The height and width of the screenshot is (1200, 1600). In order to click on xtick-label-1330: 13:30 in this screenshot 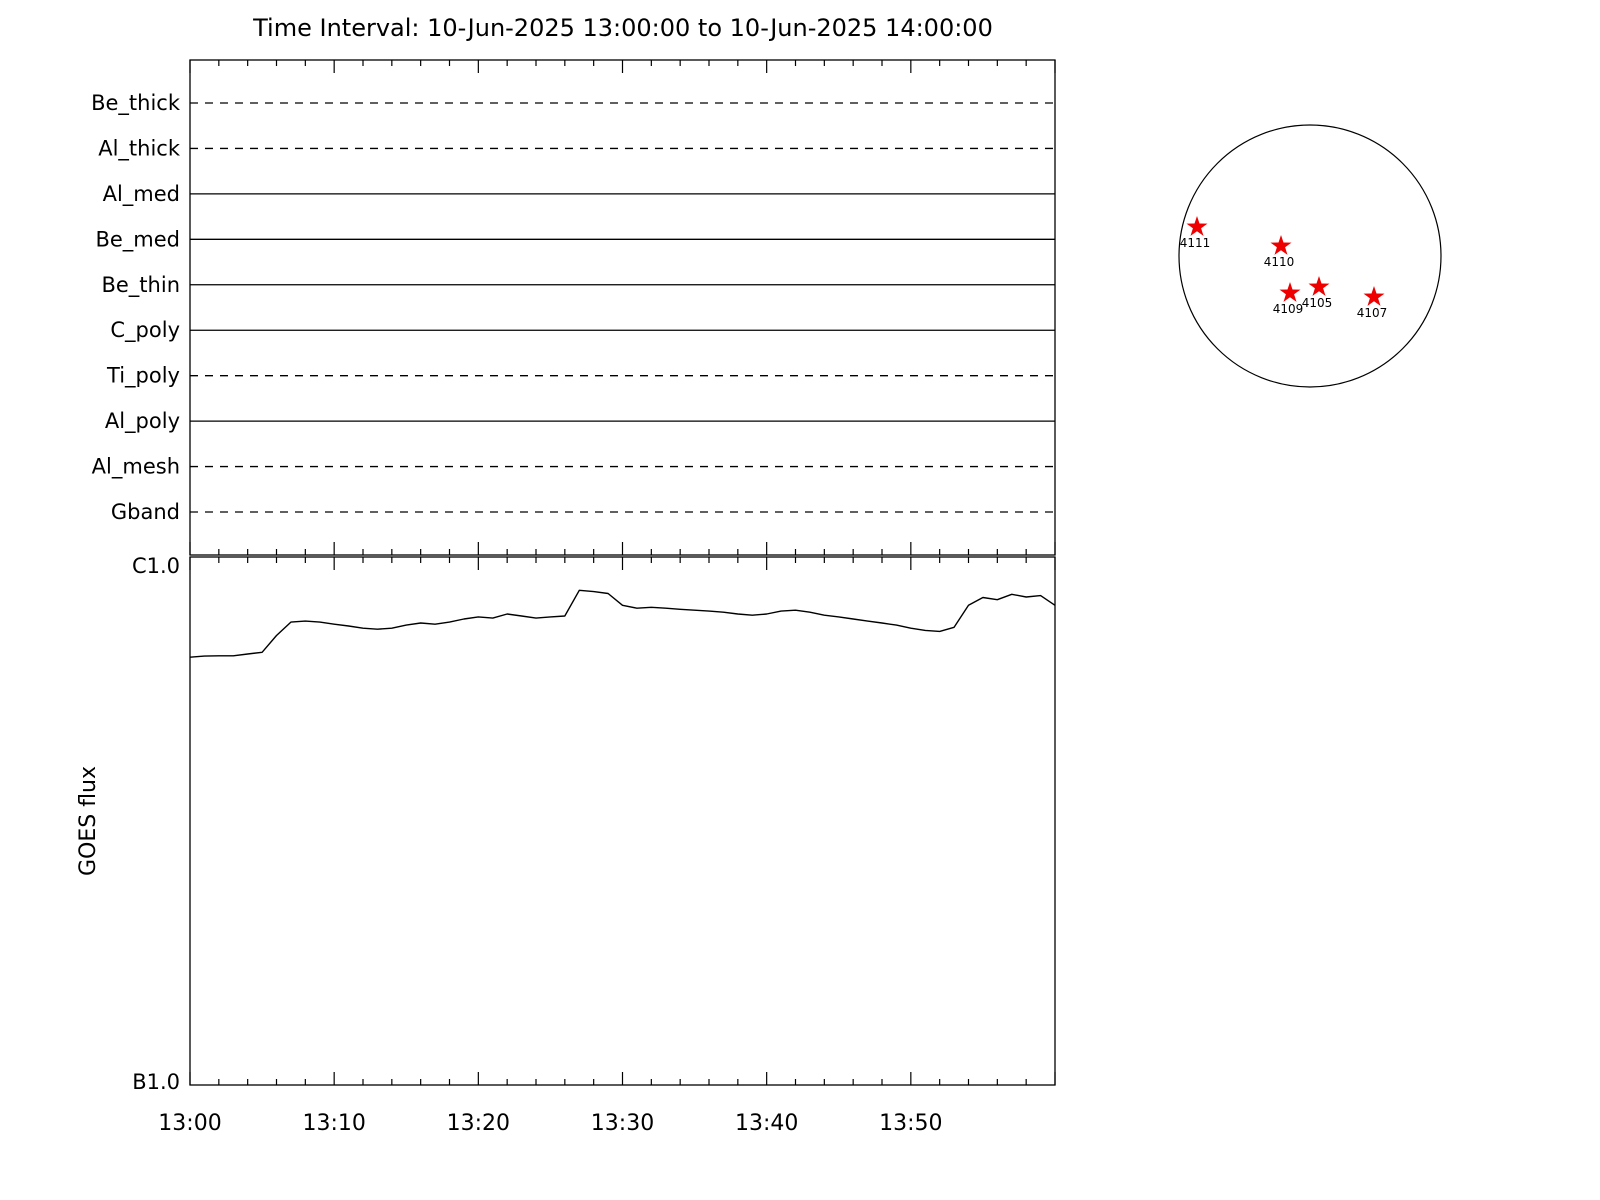, I will do `click(622, 1123)`.